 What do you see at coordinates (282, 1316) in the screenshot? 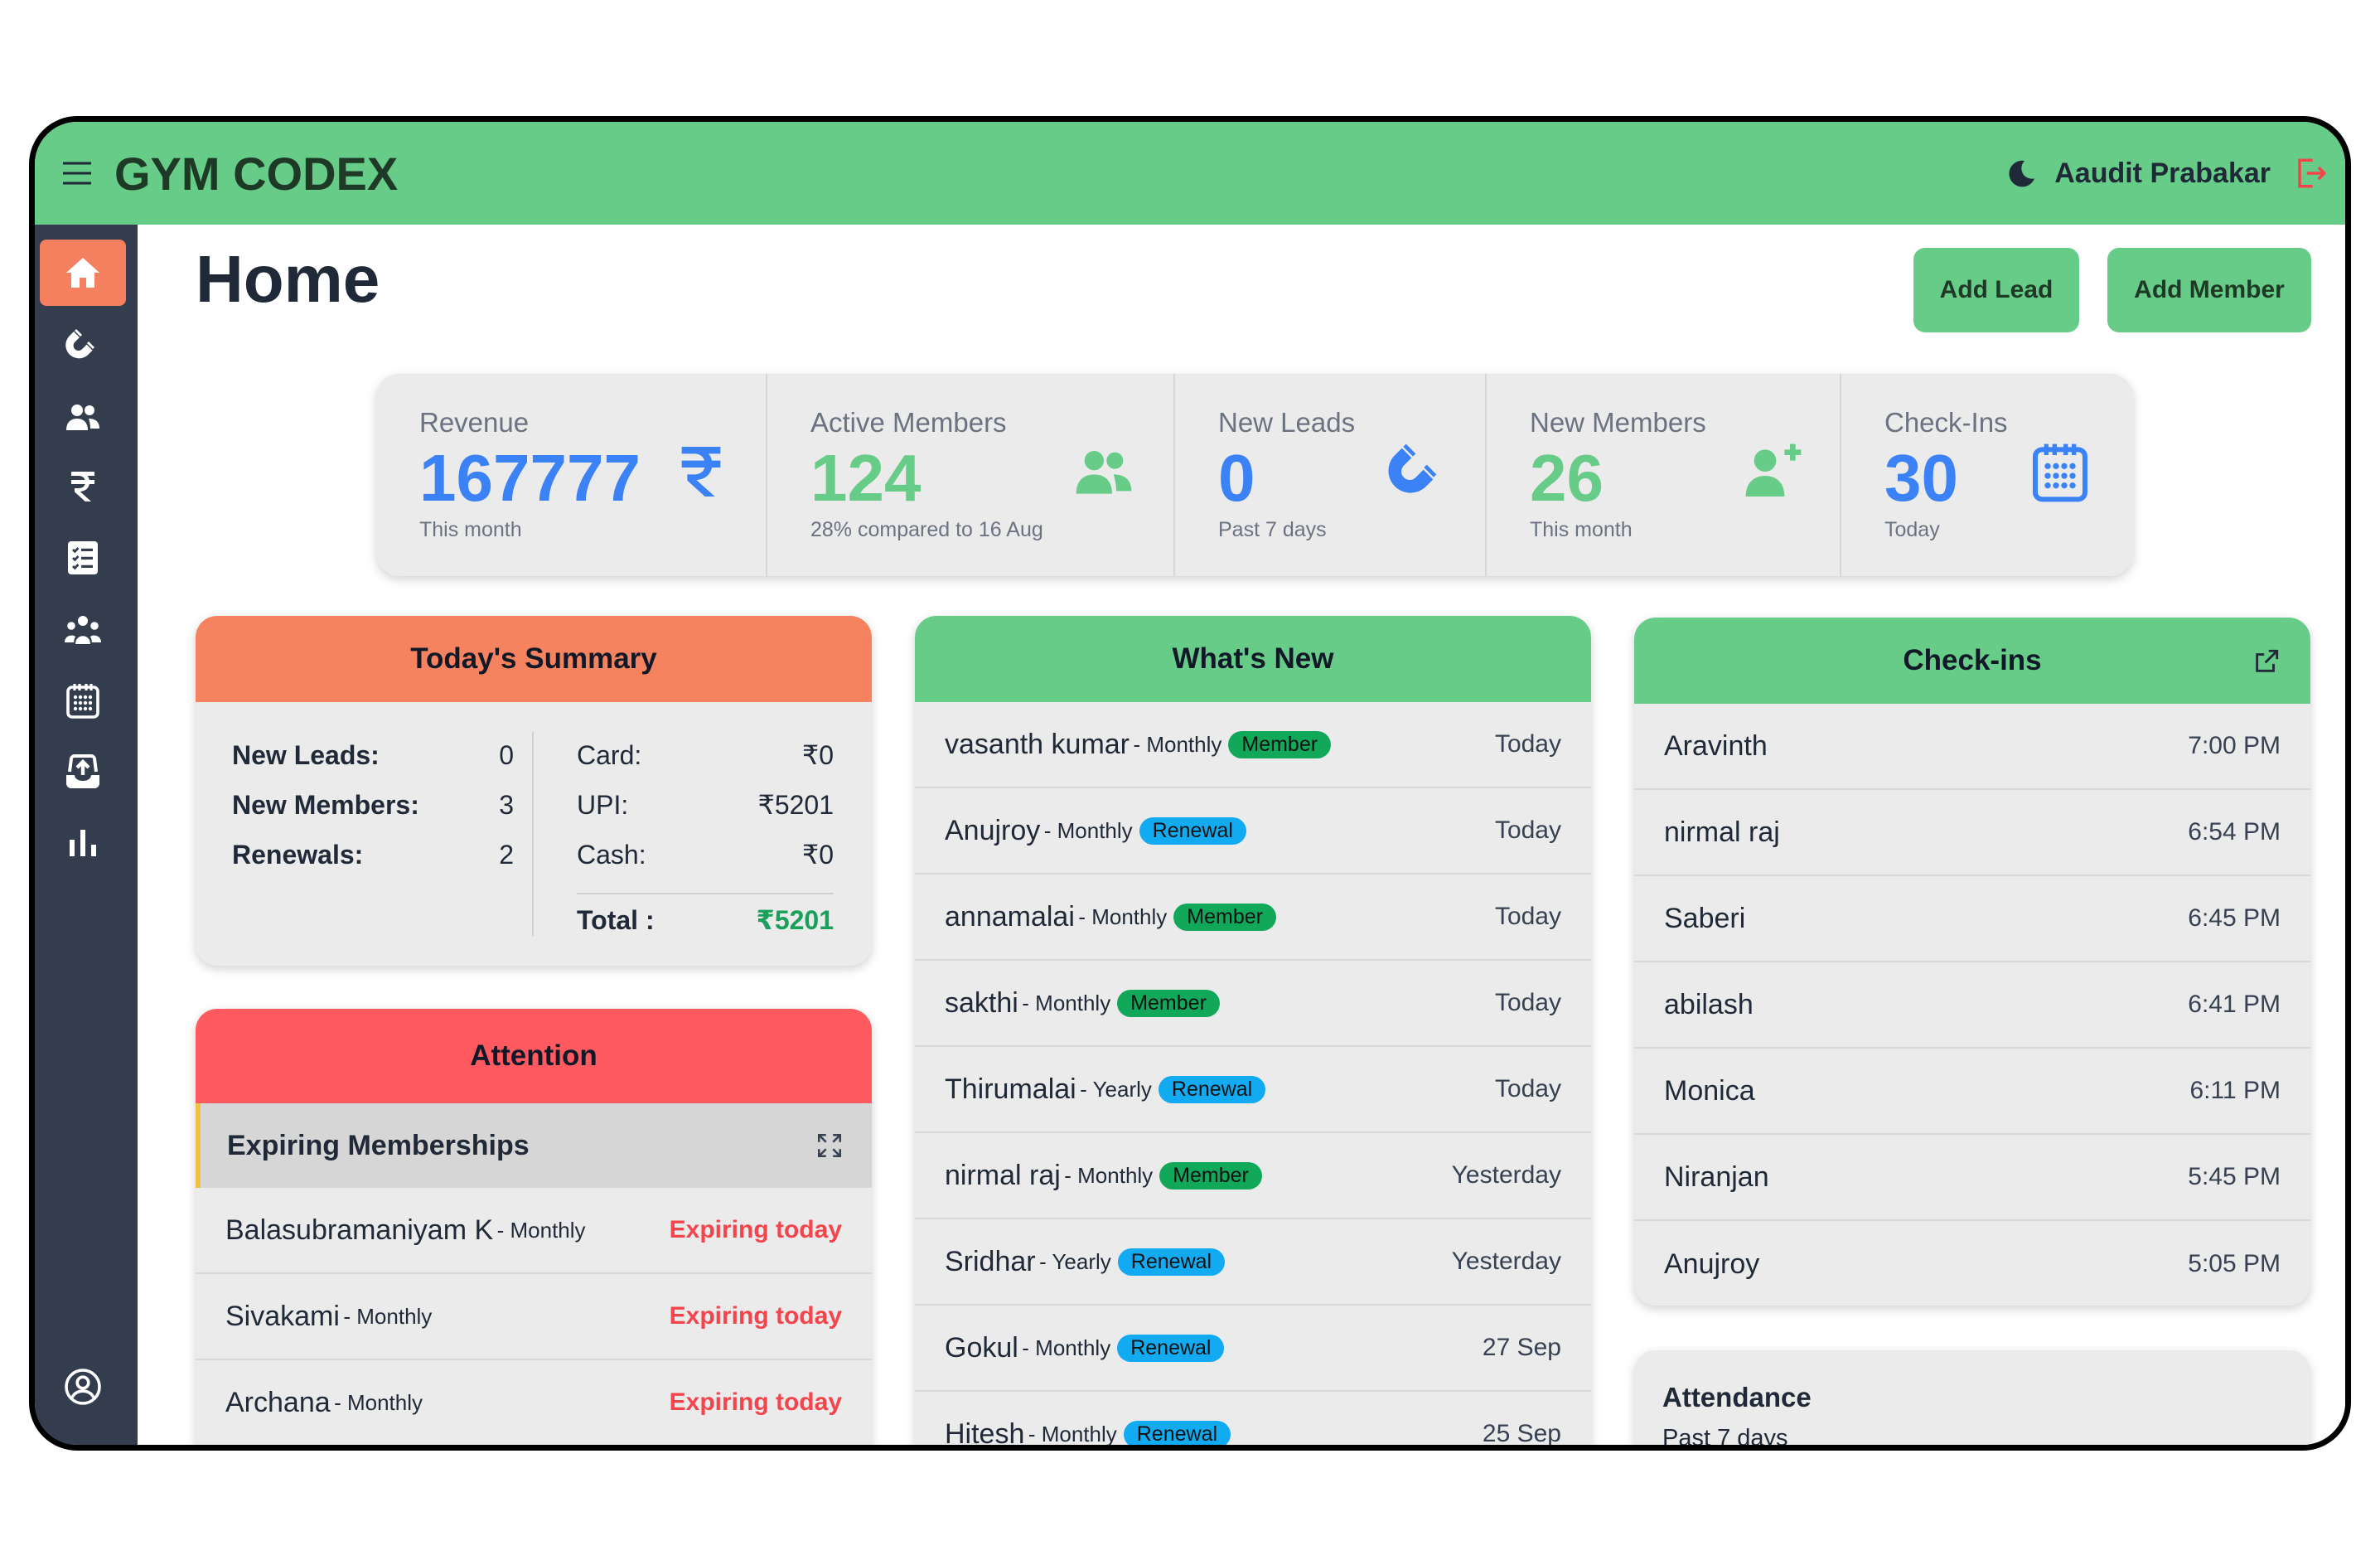
I see `member-name: Sivakami` at bounding box center [282, 1316].